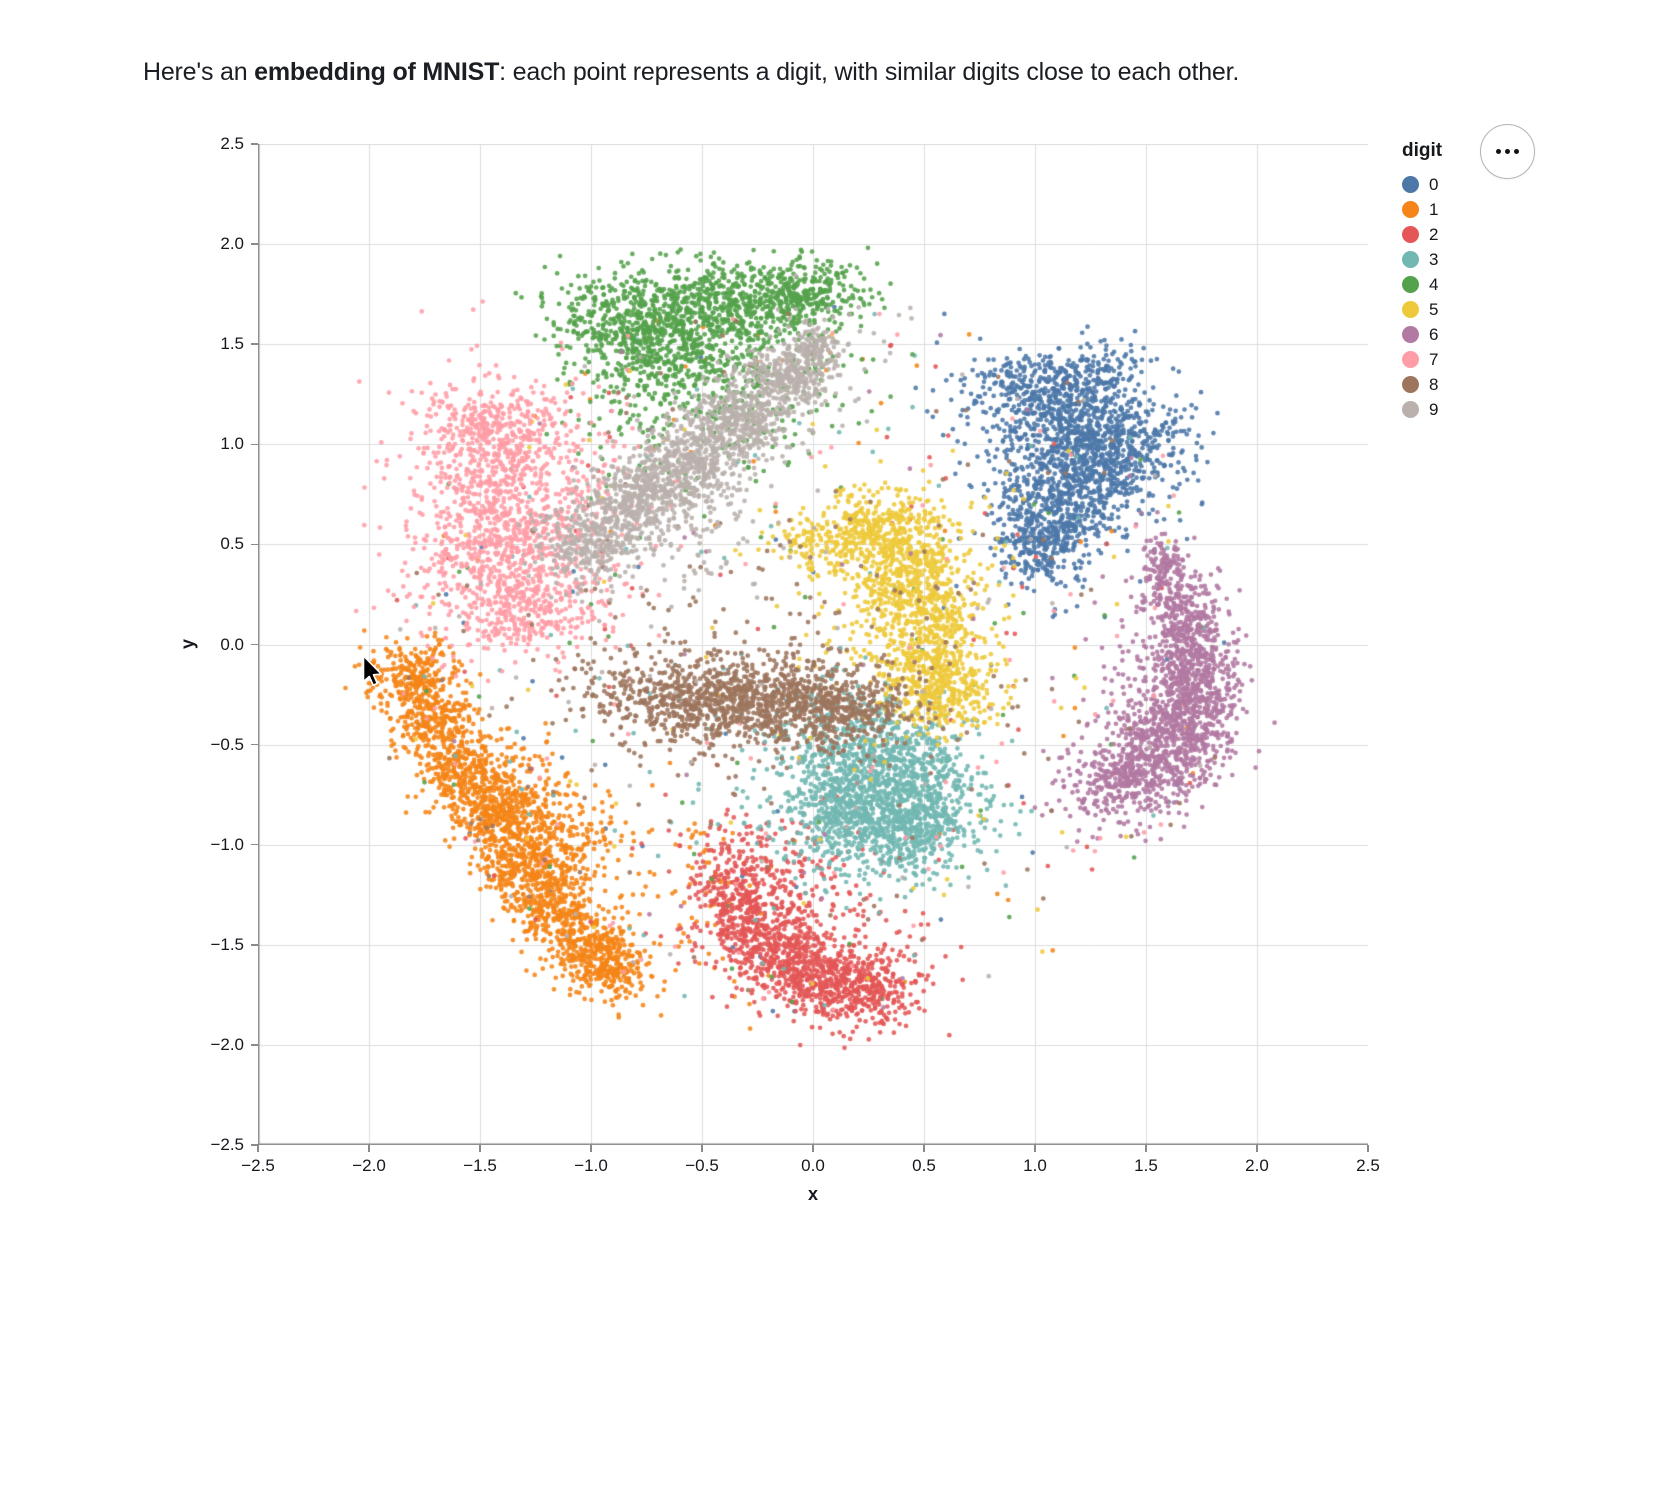 Image resolution: width=1656 pixels, height=1494 pixels. Describe the element at coordinates (1035, 1165) in the screenshot. I see `x-tick-label: 1.0` at that location.